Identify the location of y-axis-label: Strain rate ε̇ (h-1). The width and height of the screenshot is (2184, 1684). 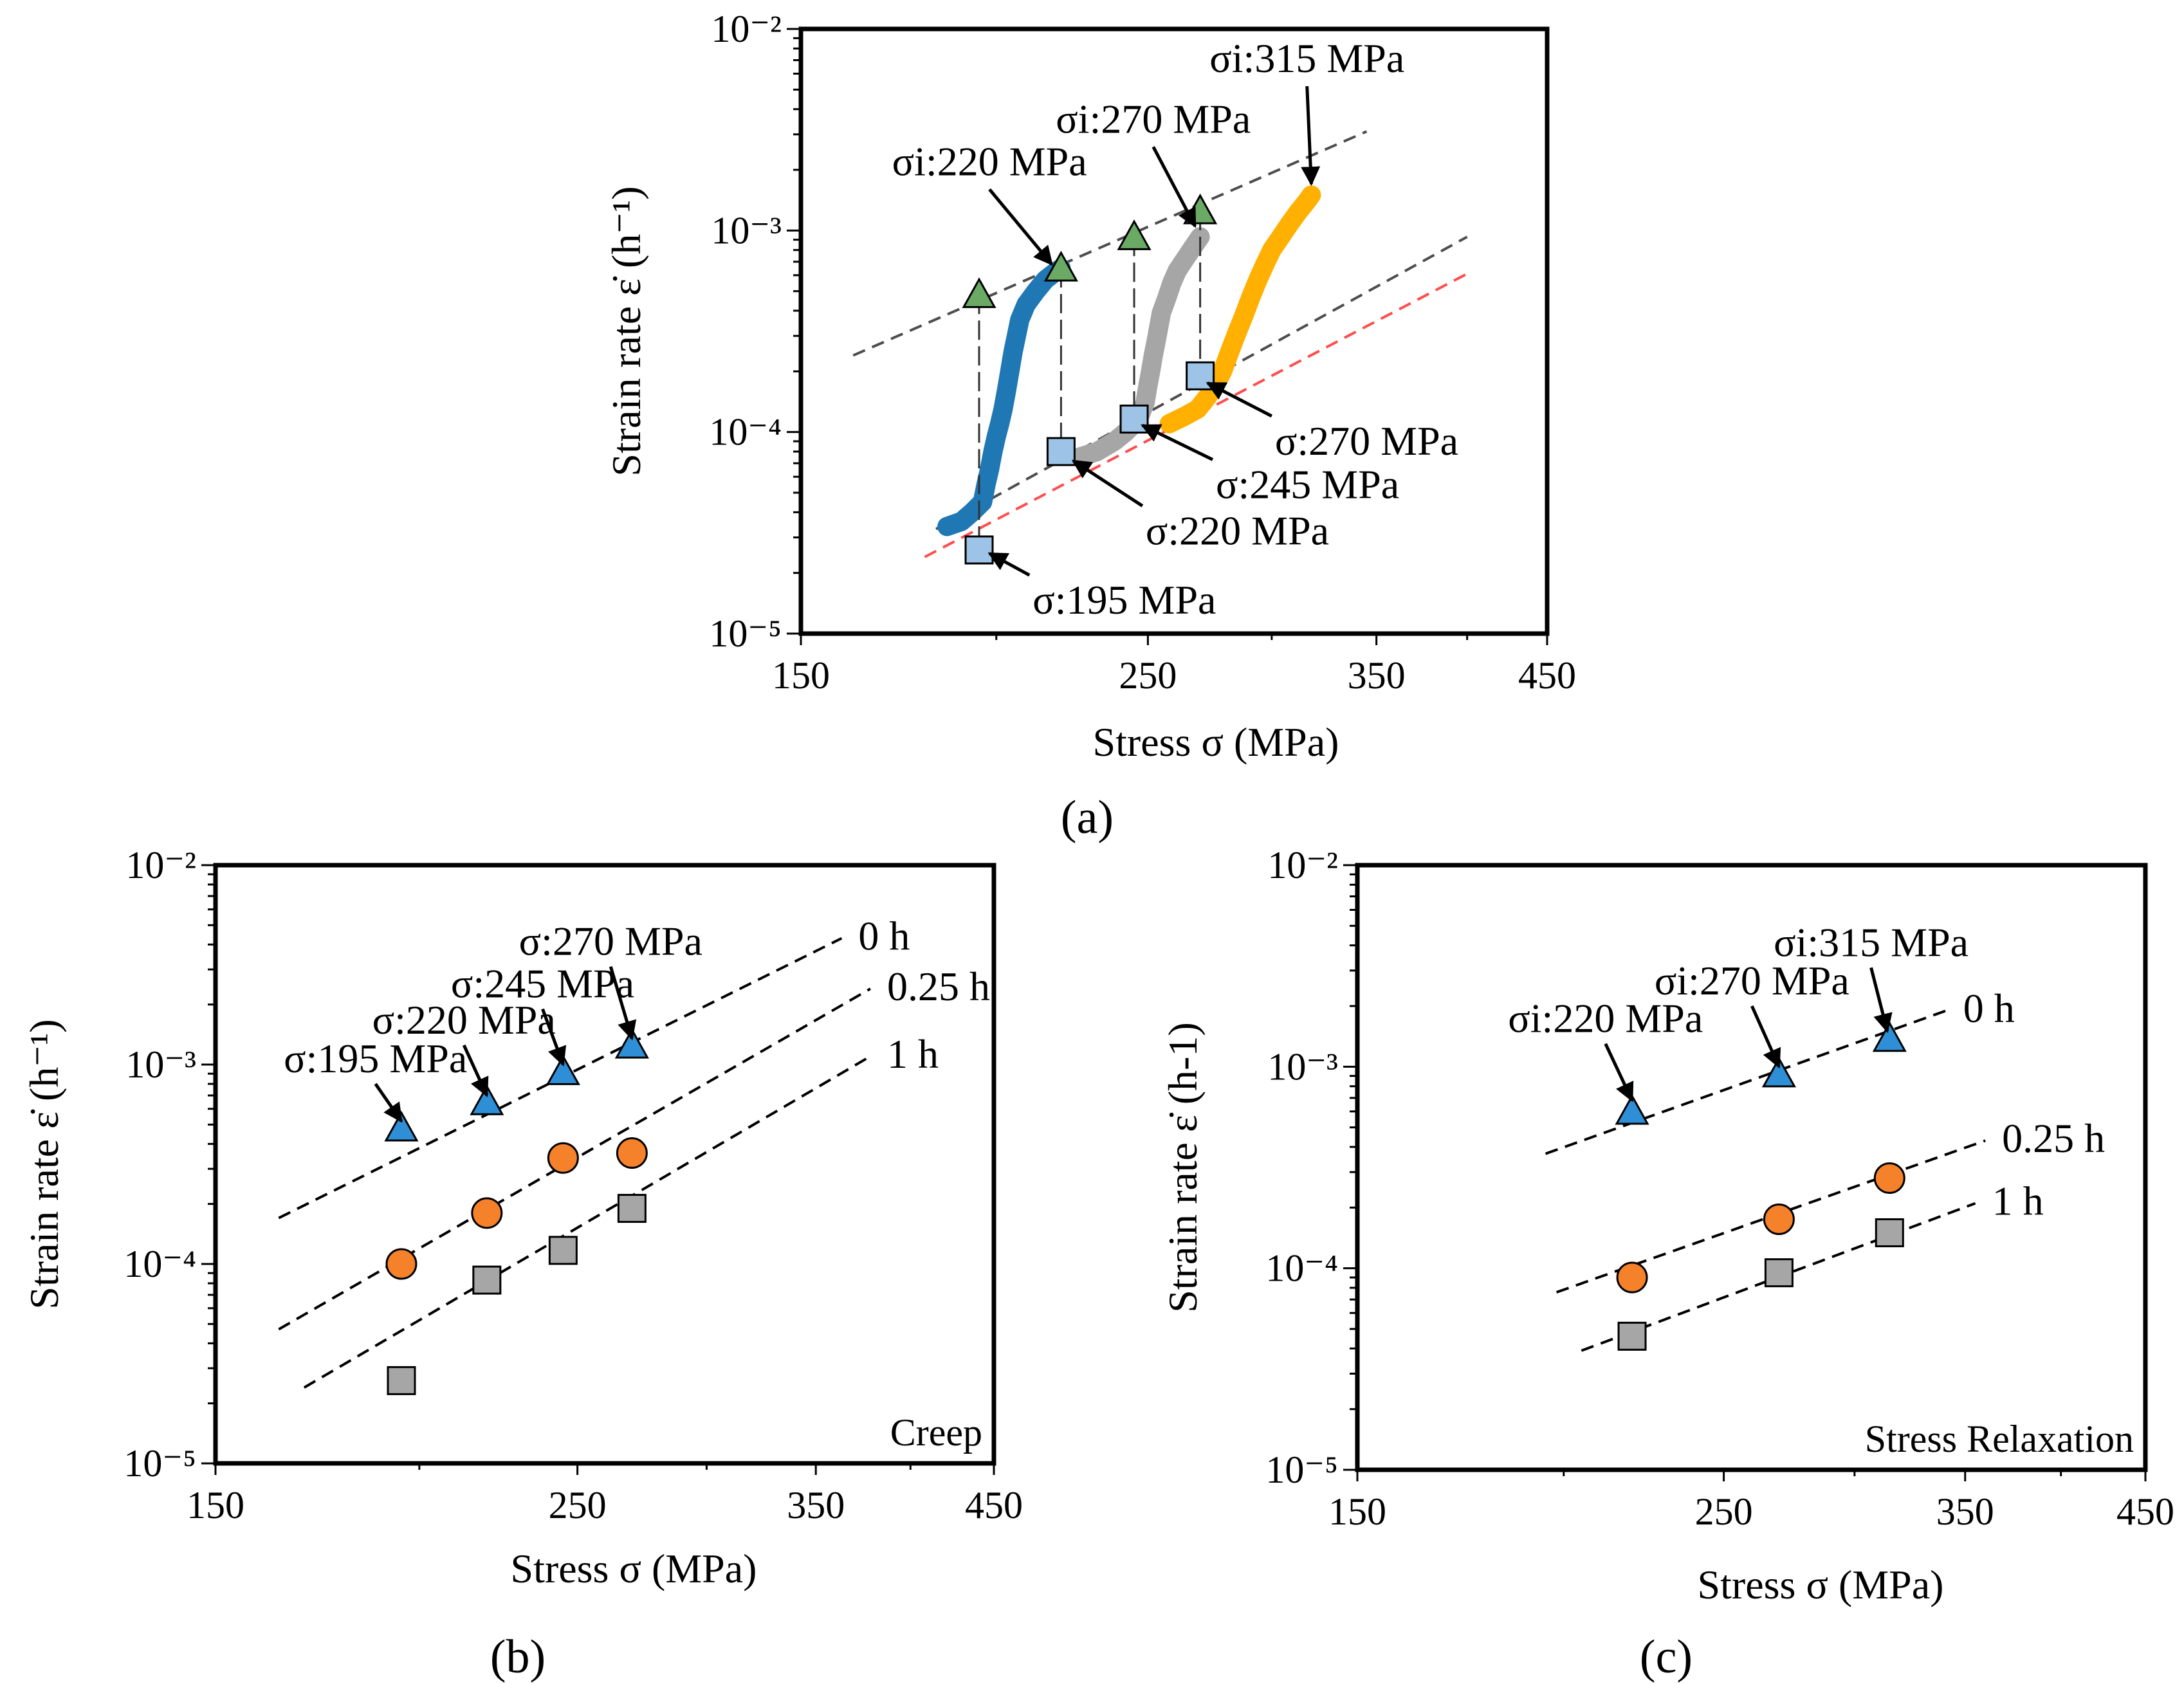
(1183, 1167).